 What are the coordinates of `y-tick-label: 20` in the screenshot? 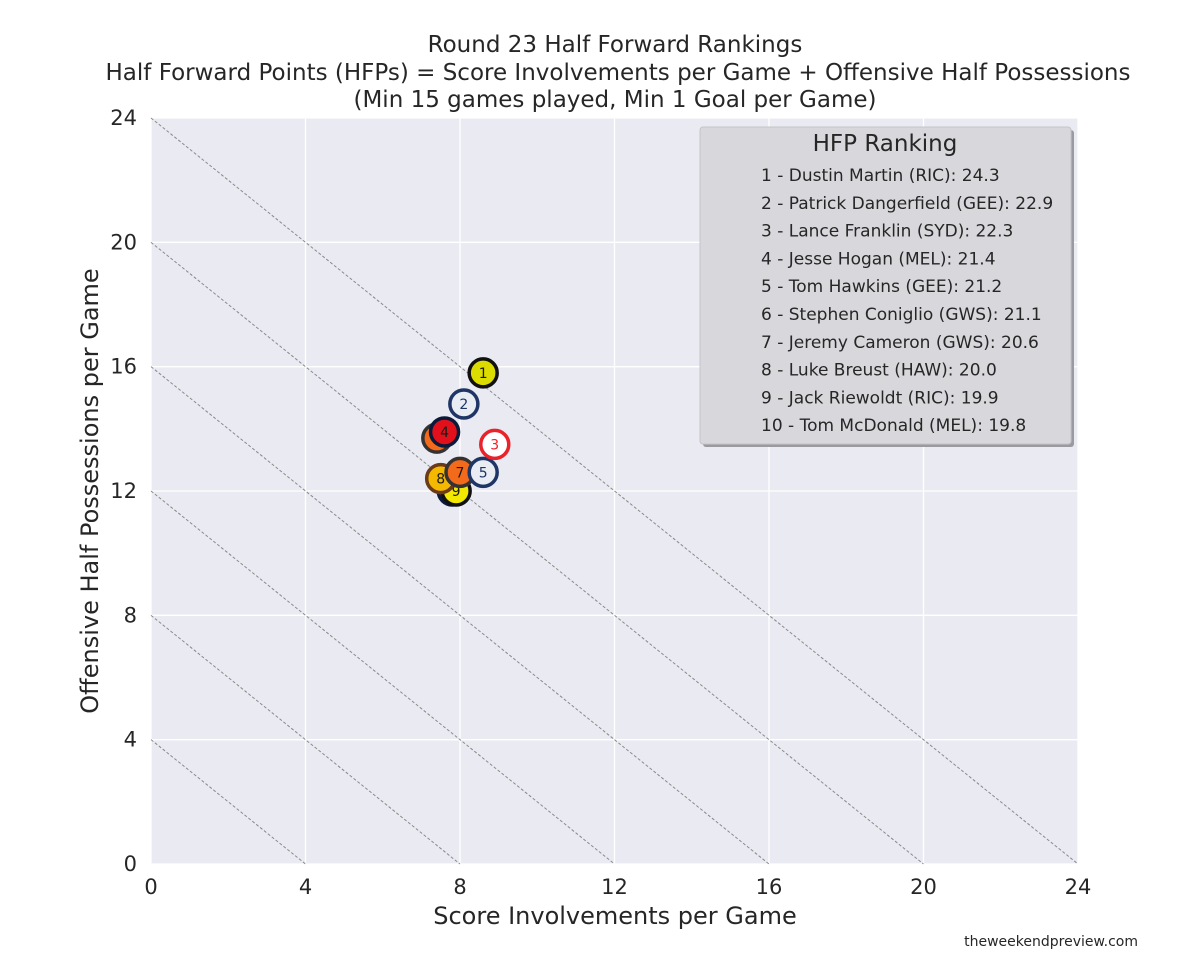 It's located at (123, 242).